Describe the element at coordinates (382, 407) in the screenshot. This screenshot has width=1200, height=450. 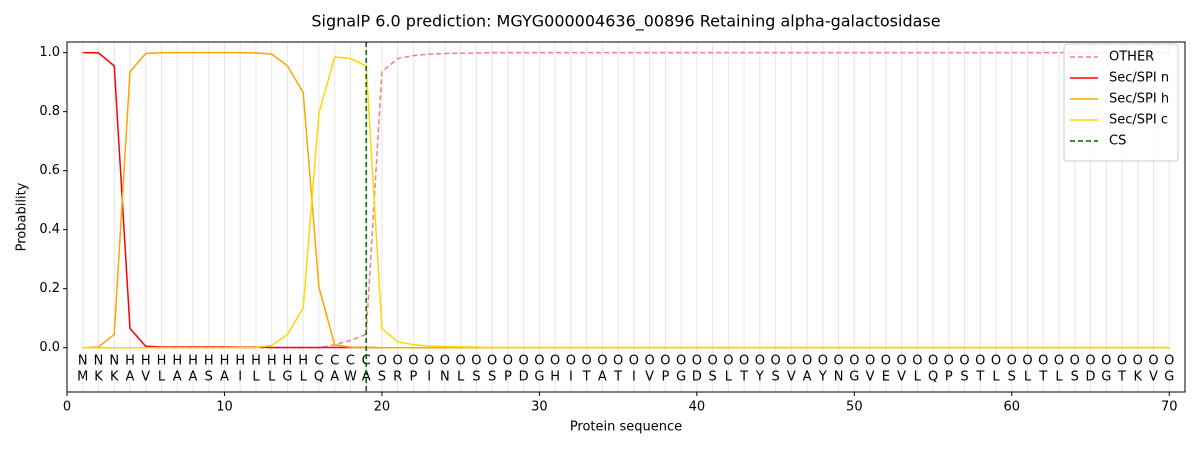
I see `x-tick-label: 20` at that location.